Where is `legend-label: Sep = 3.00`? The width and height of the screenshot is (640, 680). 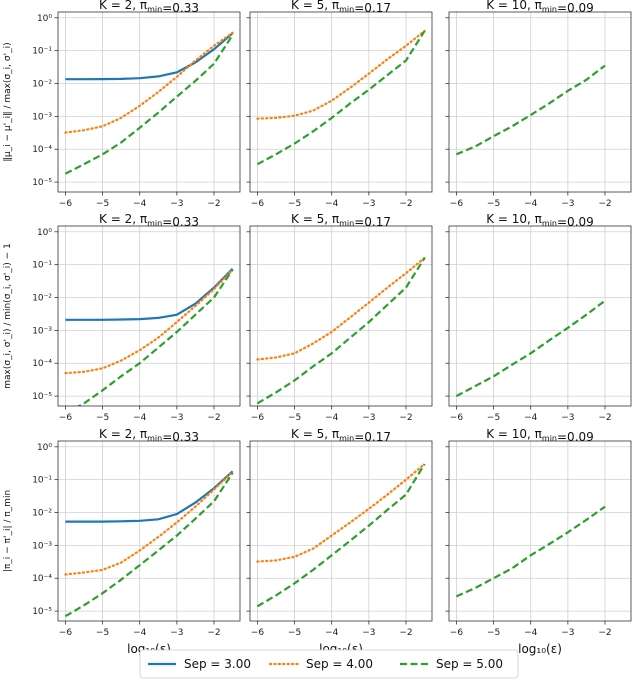
legend-label: Sep = 3.00 is located at coordinates (217, 664).